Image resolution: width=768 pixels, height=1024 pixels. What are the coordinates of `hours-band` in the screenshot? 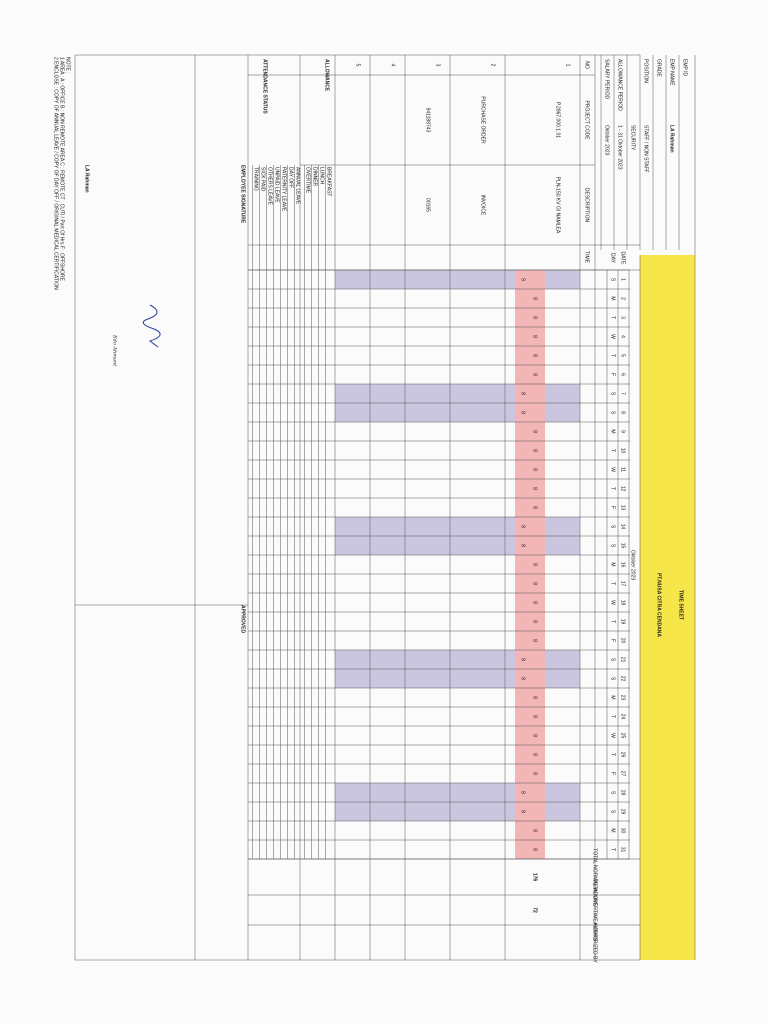 It's located at (530, 564).